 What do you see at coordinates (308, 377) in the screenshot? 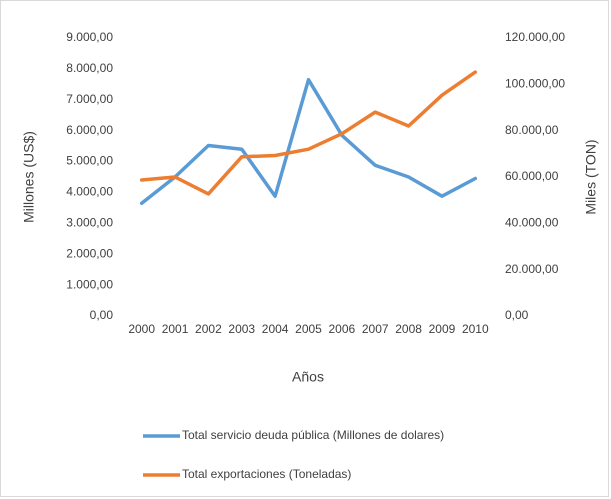
I see `x-axis-title: Años` at bounding box center [308, 377].